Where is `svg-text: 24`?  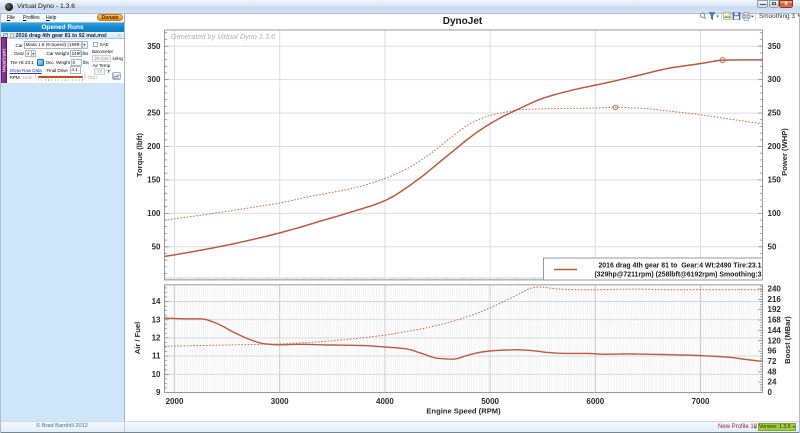
svg-text: 24 is located at coordinates (772, 382).